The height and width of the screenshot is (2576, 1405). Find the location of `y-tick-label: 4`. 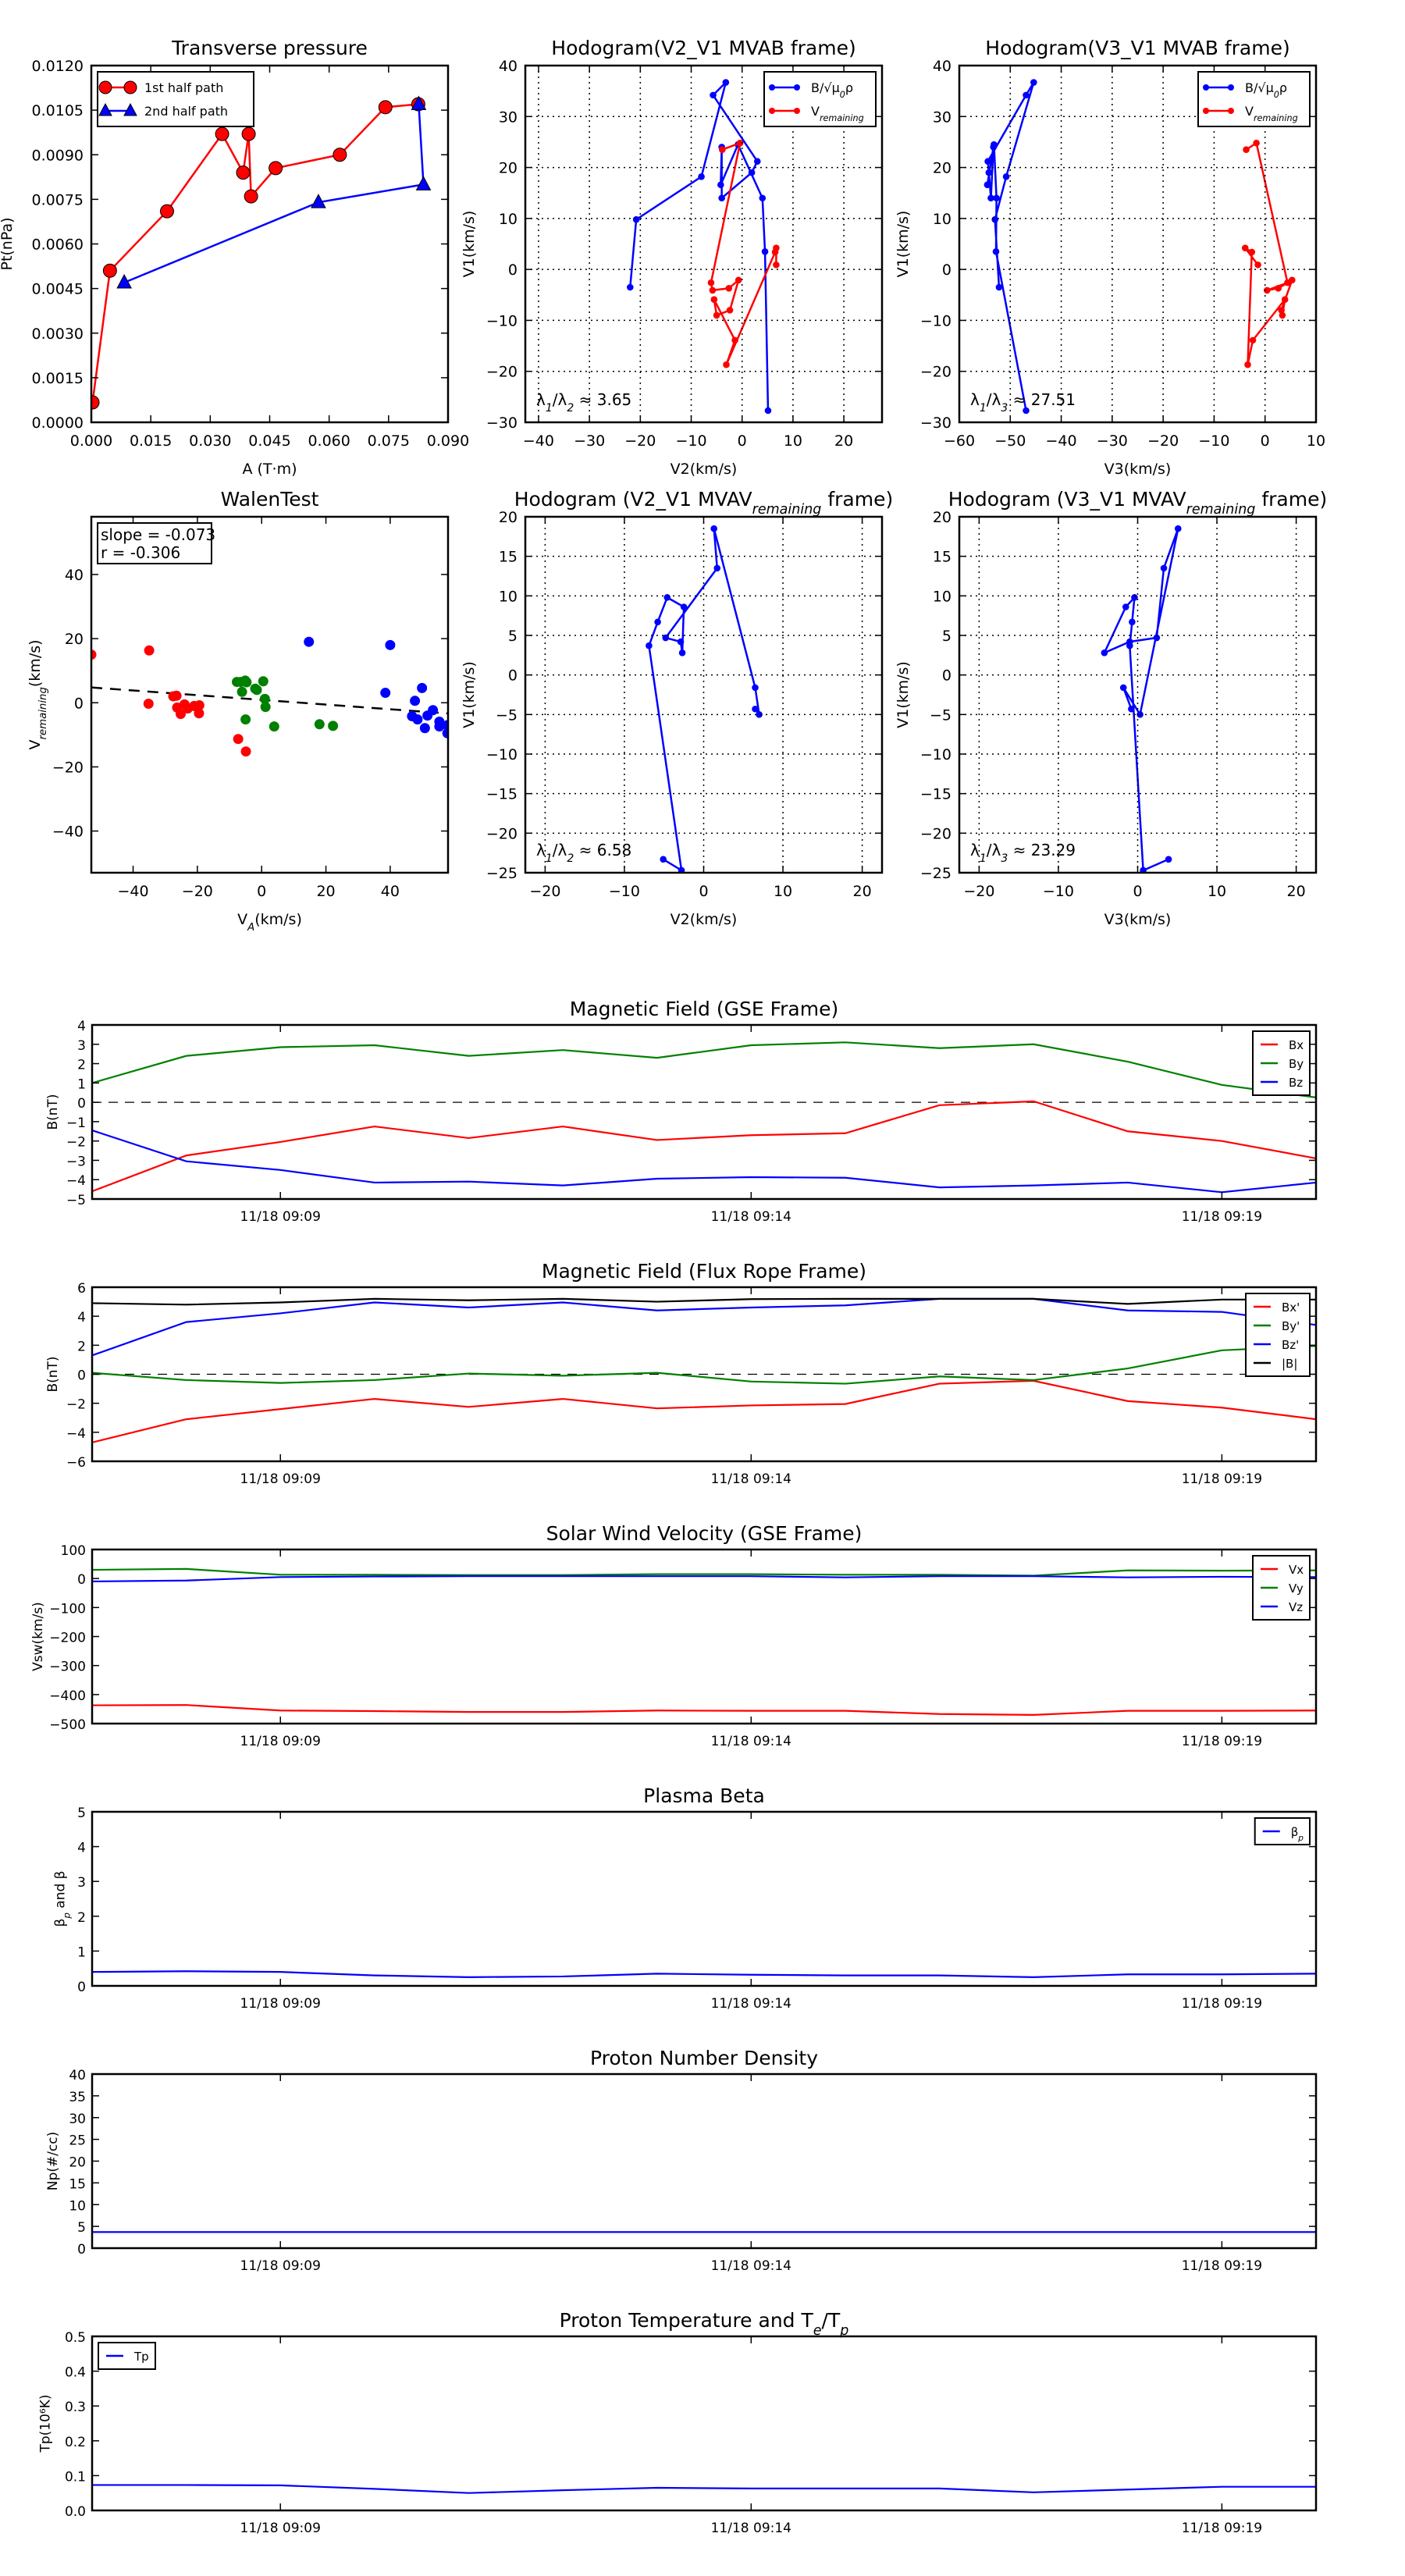

y-tick-label: 4 is located at coordinates (81, 1026).